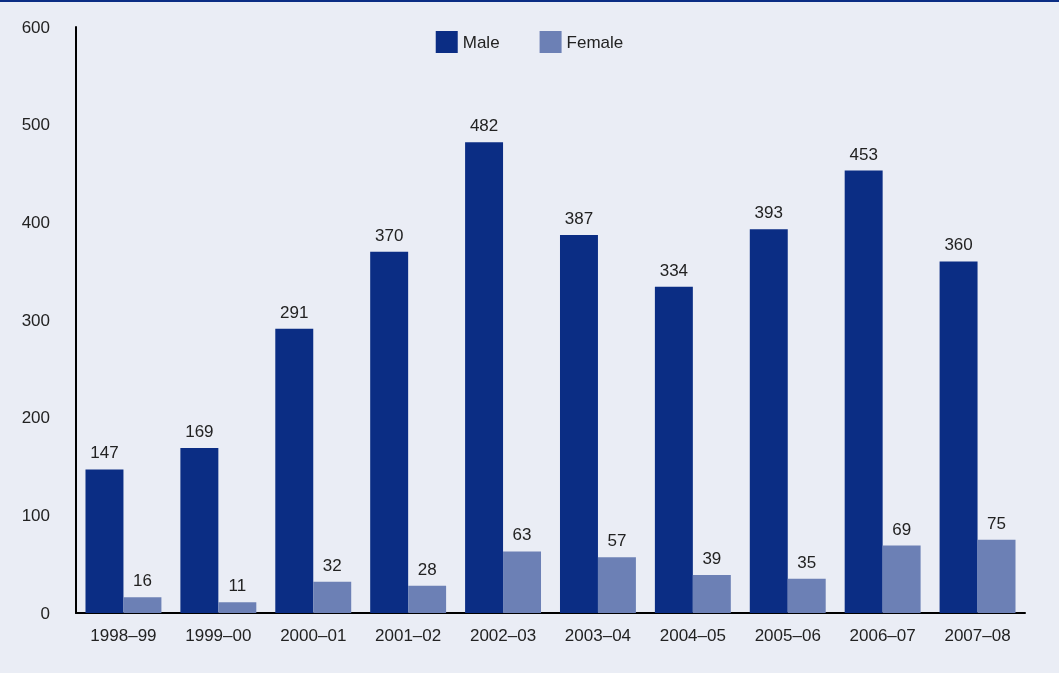  I want to click on x-tick-label: 1999–00, so click(218, 635).